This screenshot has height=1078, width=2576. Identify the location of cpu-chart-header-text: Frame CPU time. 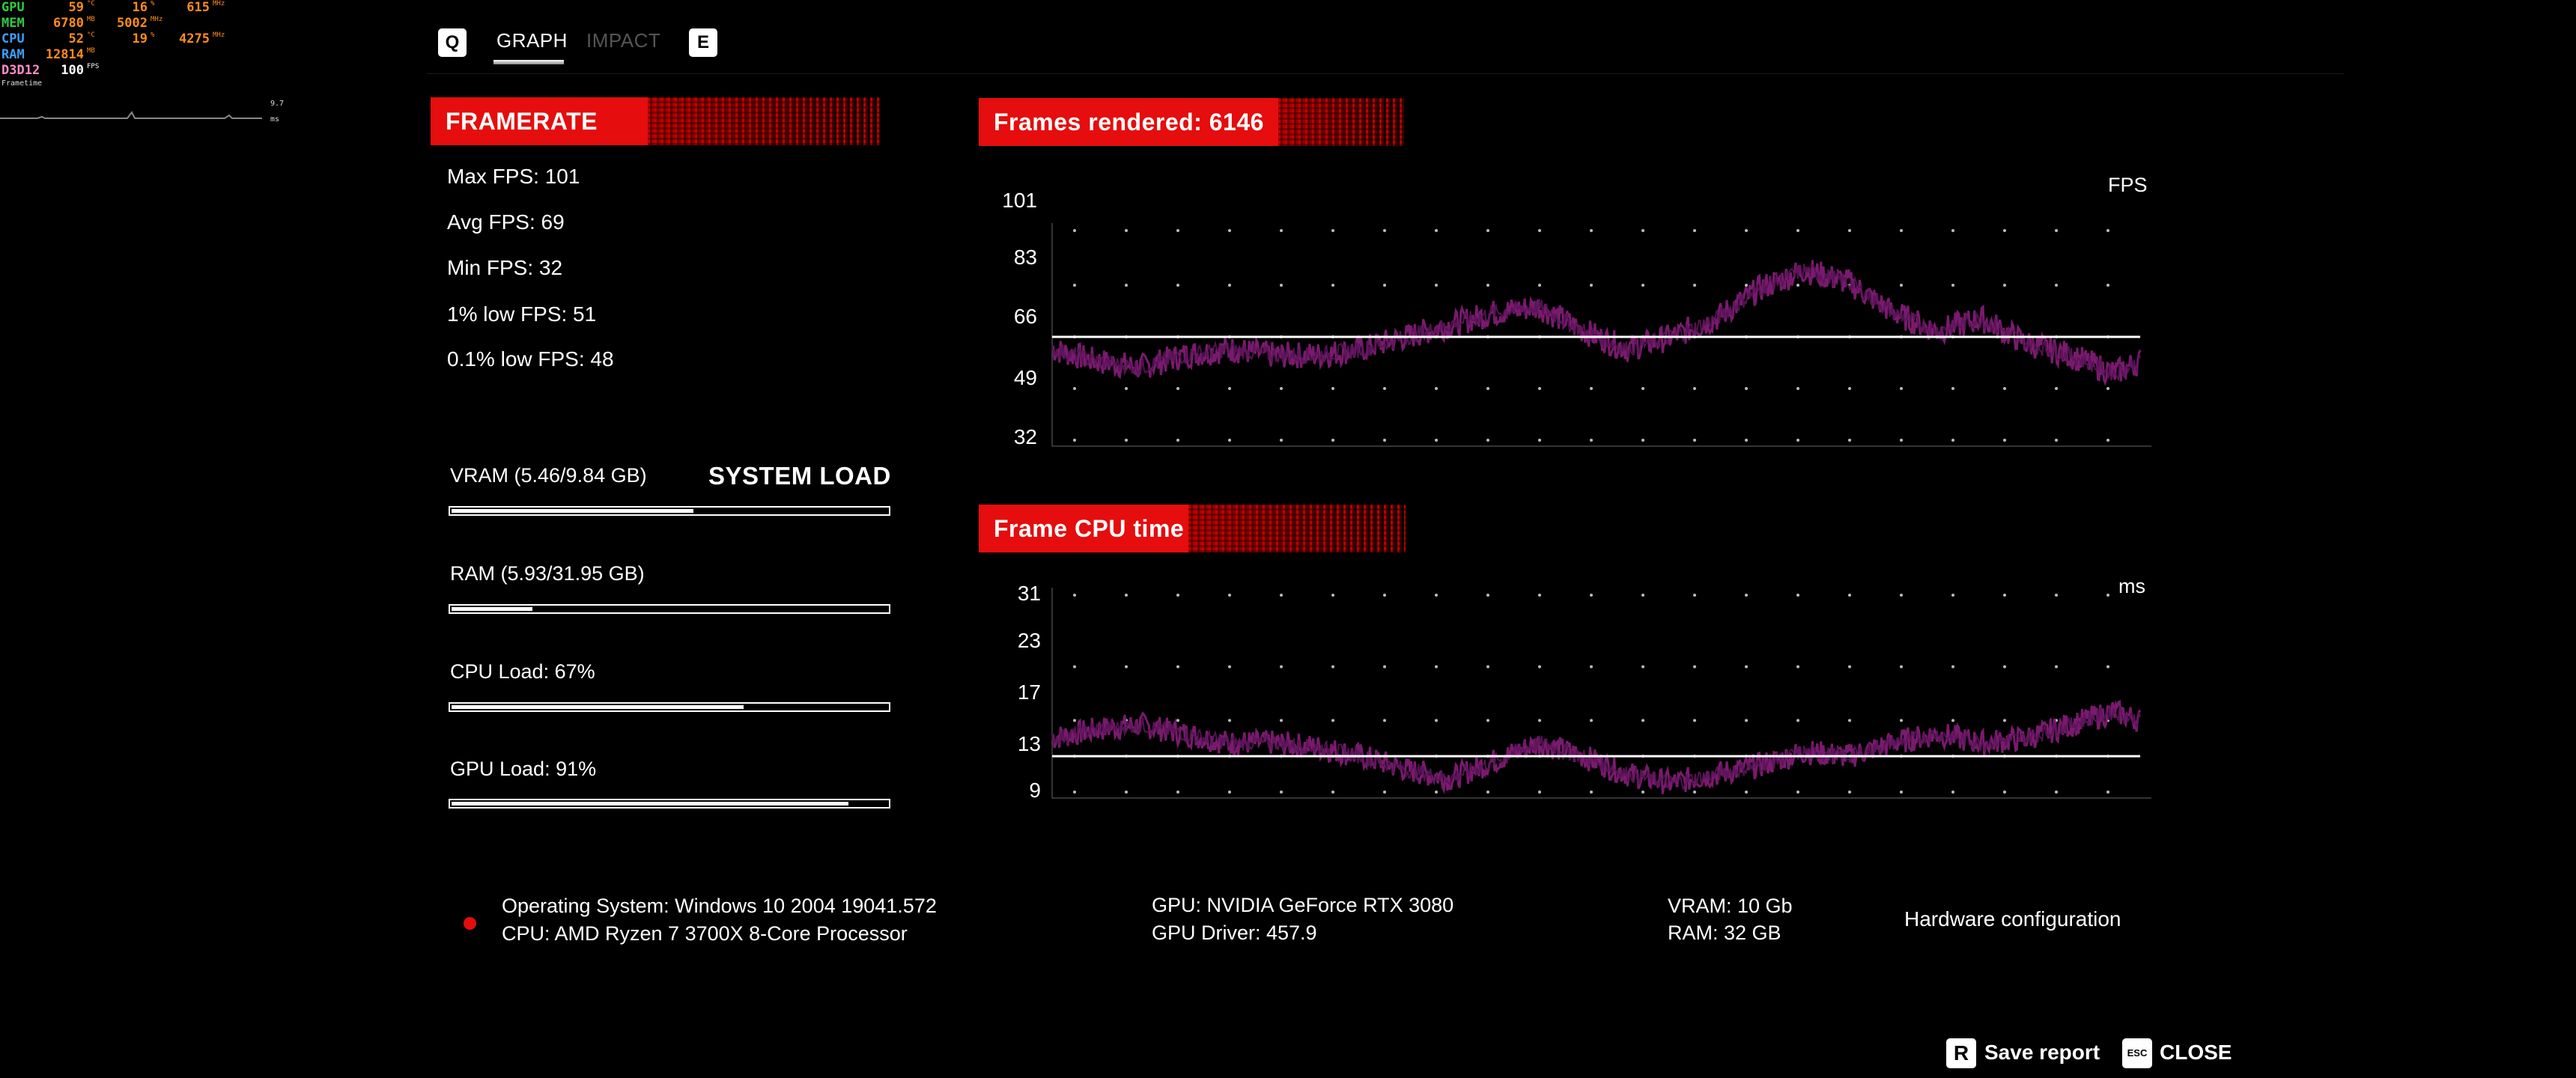
(1089, 528).